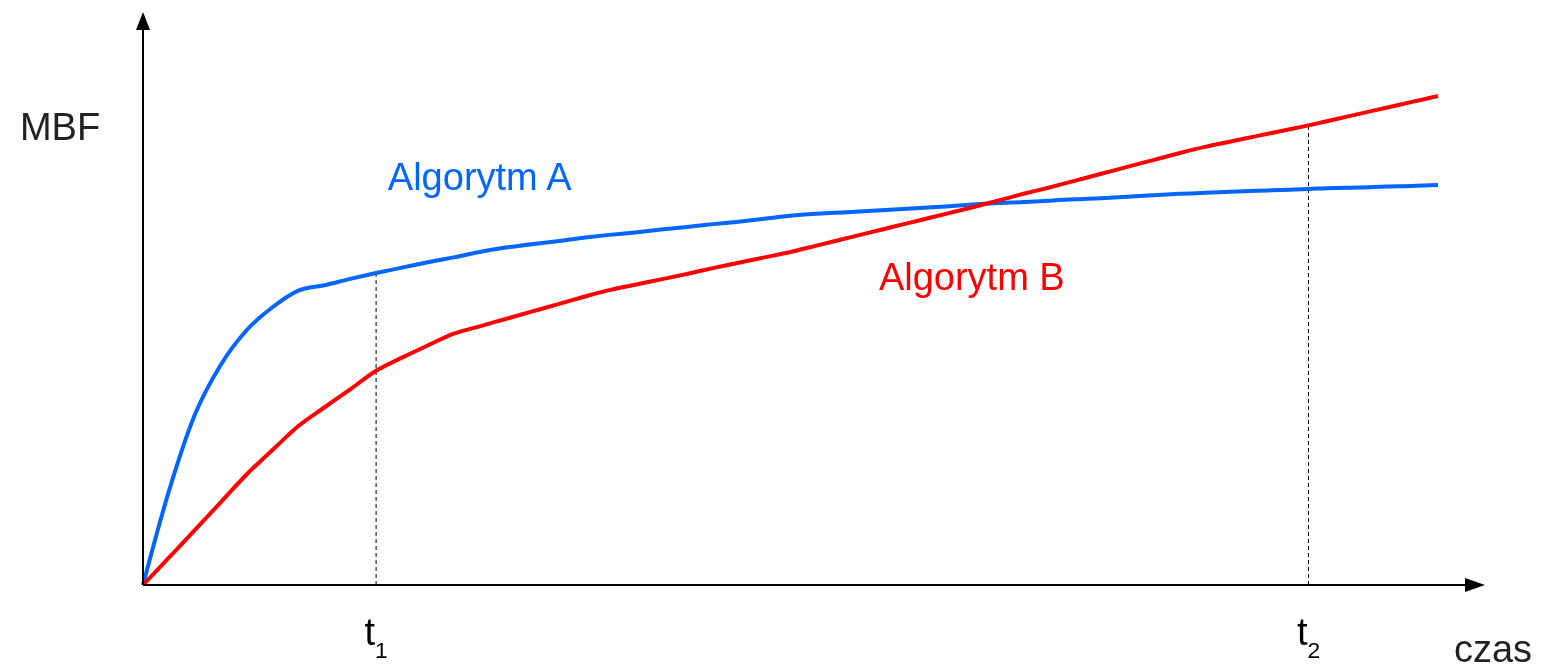 This screenshot has width=1553, height=672. What do you see at coordinates (971, 277) in the screenshot?
I see `series-label: Algorytm B` at bounding box center [971, 277].